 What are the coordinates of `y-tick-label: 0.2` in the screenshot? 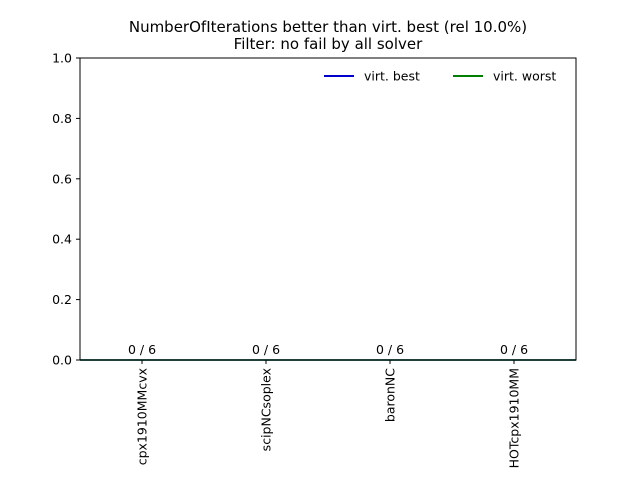 It's located at (62, 299).